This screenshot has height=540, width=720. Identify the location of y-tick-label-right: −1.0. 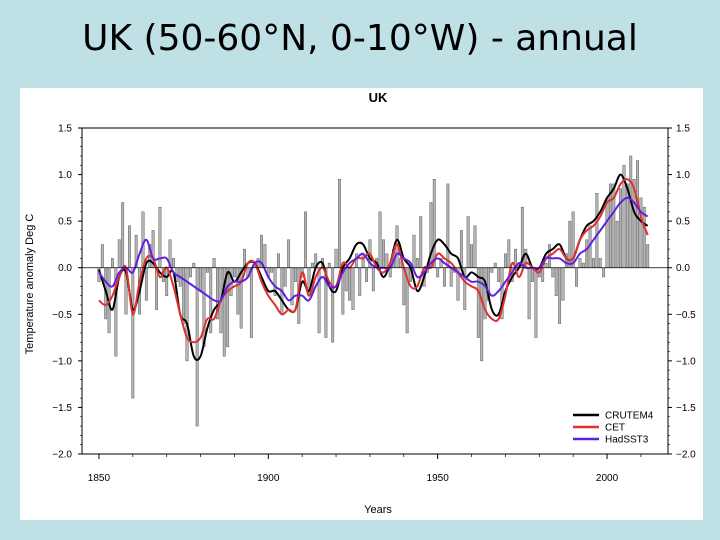
(686, 361).